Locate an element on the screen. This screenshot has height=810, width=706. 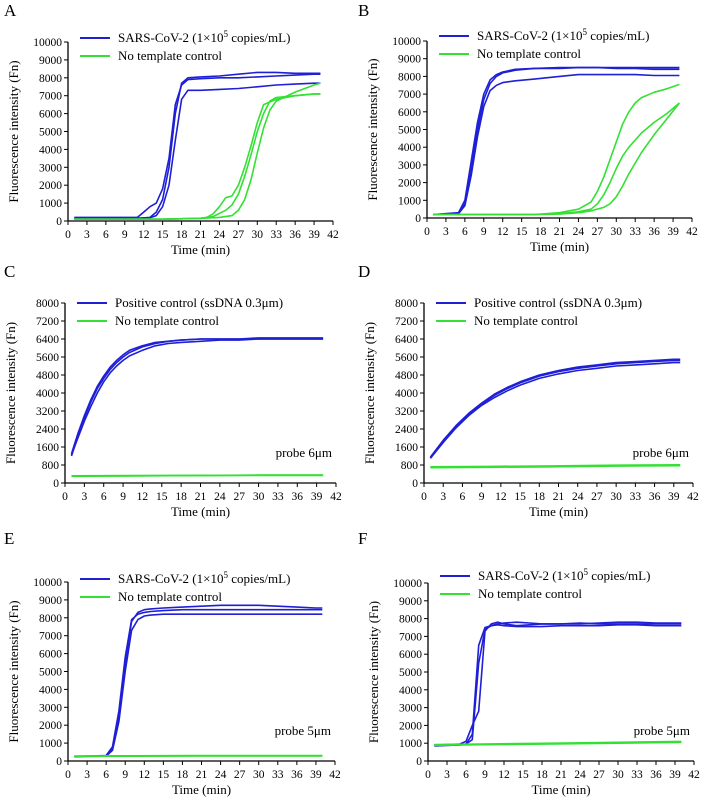
panel-label: E is located at coordinates (9, 538).